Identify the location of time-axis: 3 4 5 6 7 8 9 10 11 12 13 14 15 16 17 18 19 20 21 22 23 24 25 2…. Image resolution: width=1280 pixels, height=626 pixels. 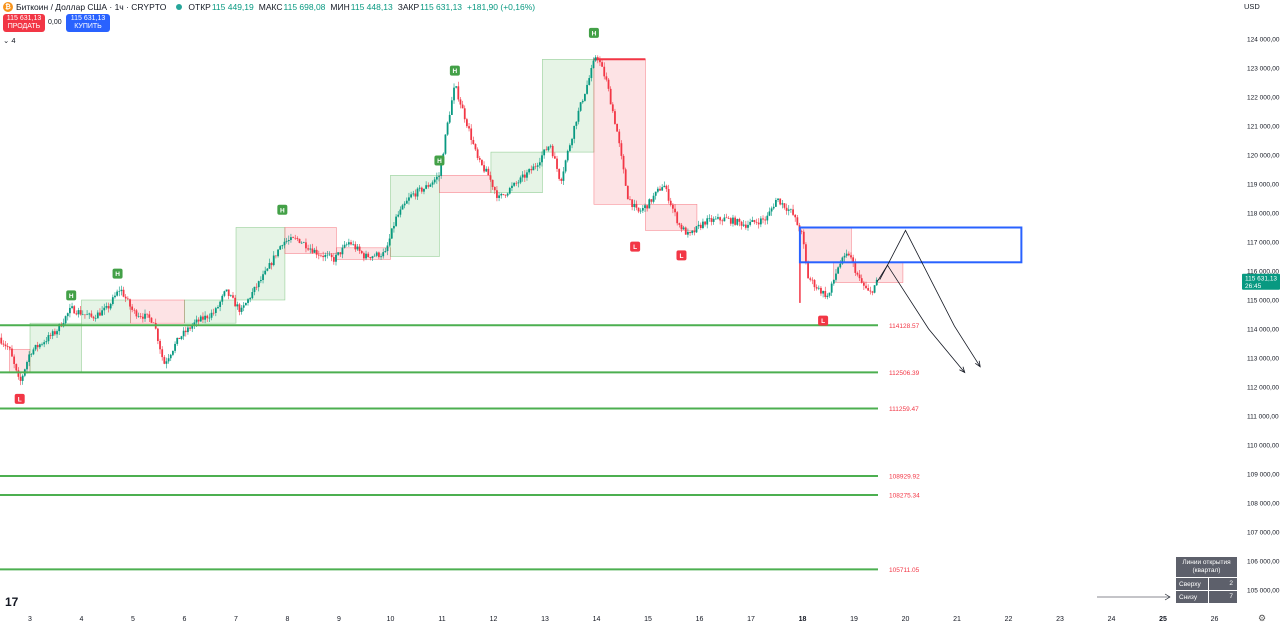
(623, 619).